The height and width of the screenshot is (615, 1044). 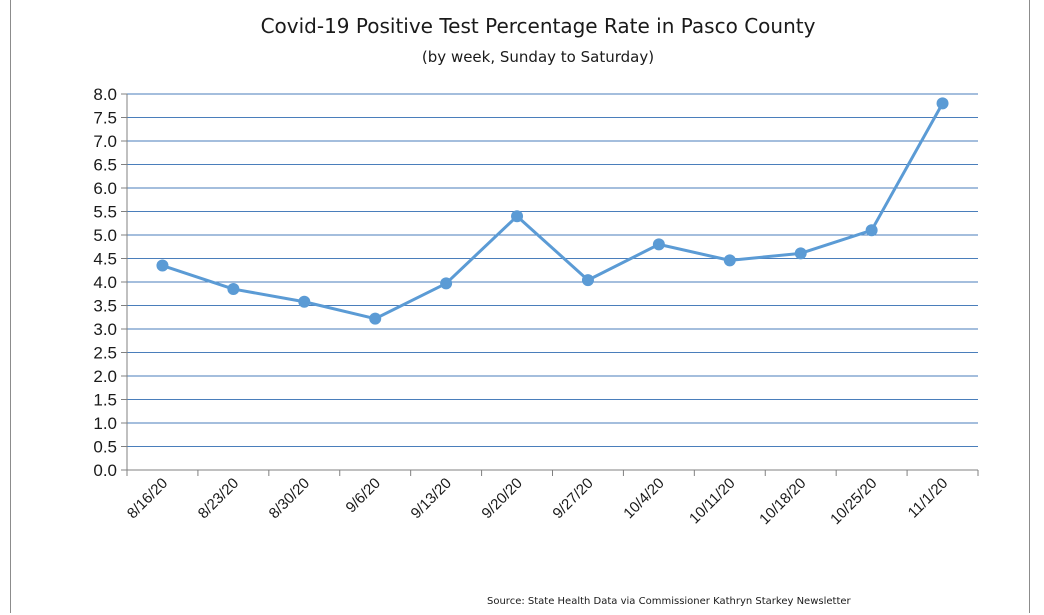 What do you see at coordinates (105, 447) in the screenshot?
I see `y-tick-label: 0.5` at bounding box center [105, 447].